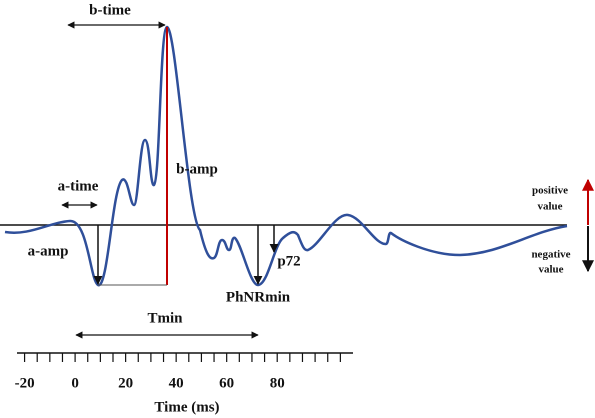 The image size is (595, 418). Describe the element at coordinates (125, 383) in the screenshot. I see `x-tick-label: 20` at that location.